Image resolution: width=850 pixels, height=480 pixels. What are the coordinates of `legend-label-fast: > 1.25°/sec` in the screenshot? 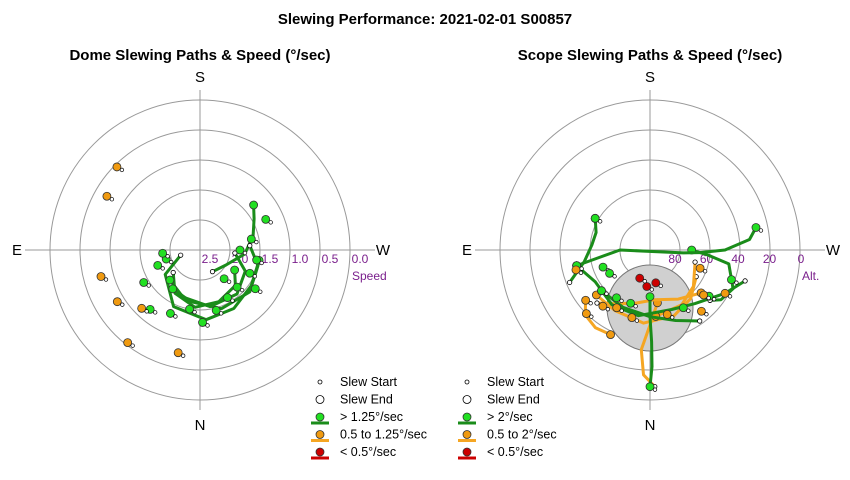 It's located at (371, 417).